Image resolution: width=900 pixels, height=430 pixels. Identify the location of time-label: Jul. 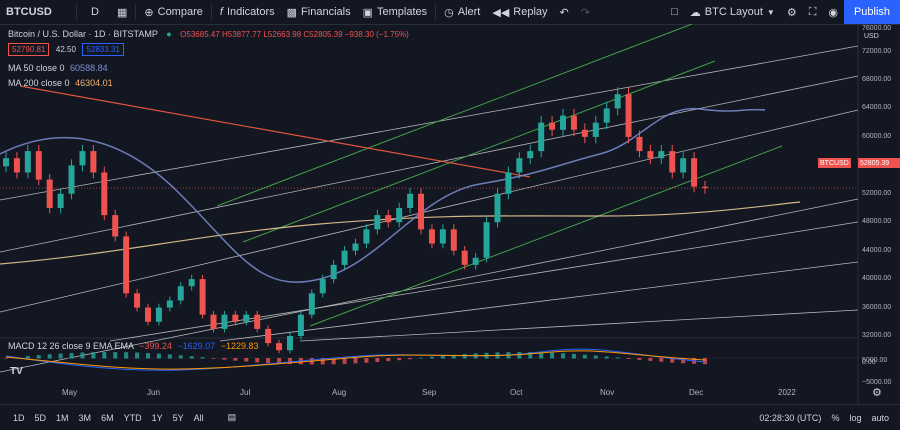
(245, 392).